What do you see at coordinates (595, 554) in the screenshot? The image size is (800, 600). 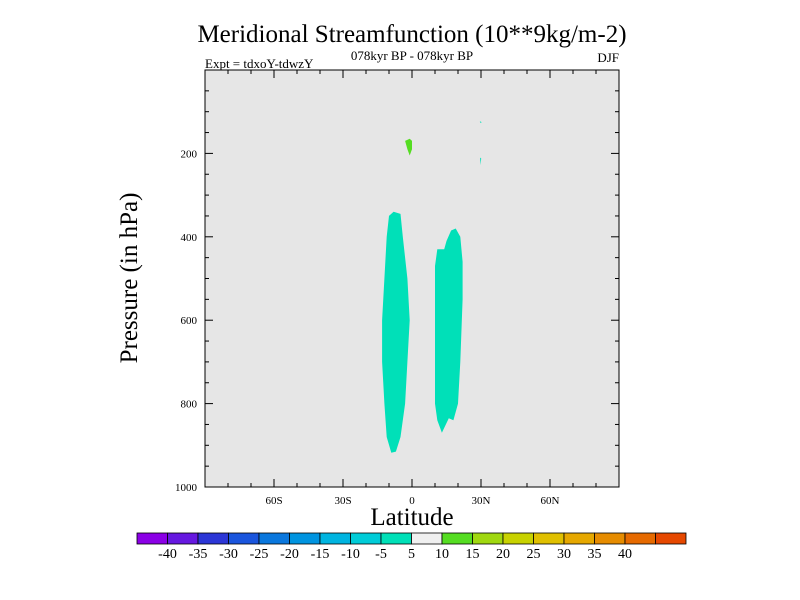 I see `colorbar-label: 35` at bounding box center [595, 554].